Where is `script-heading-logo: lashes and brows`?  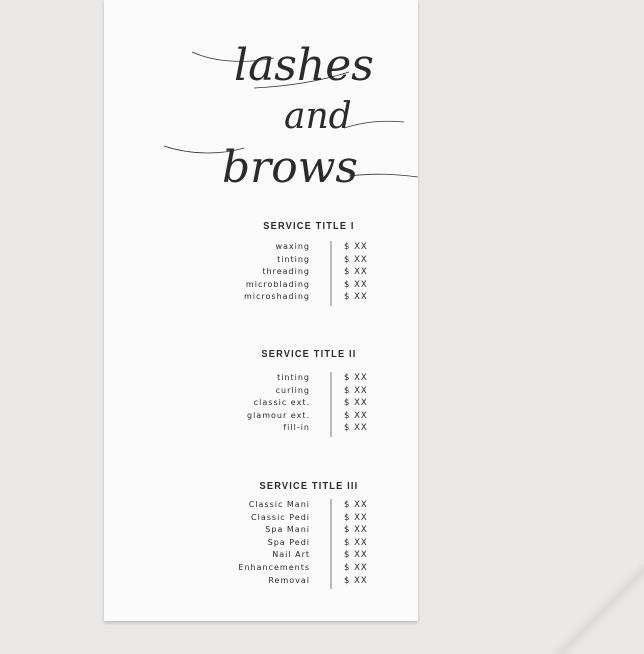 script-heading-logo: lashes and brows is located at coordinates (290, 116).